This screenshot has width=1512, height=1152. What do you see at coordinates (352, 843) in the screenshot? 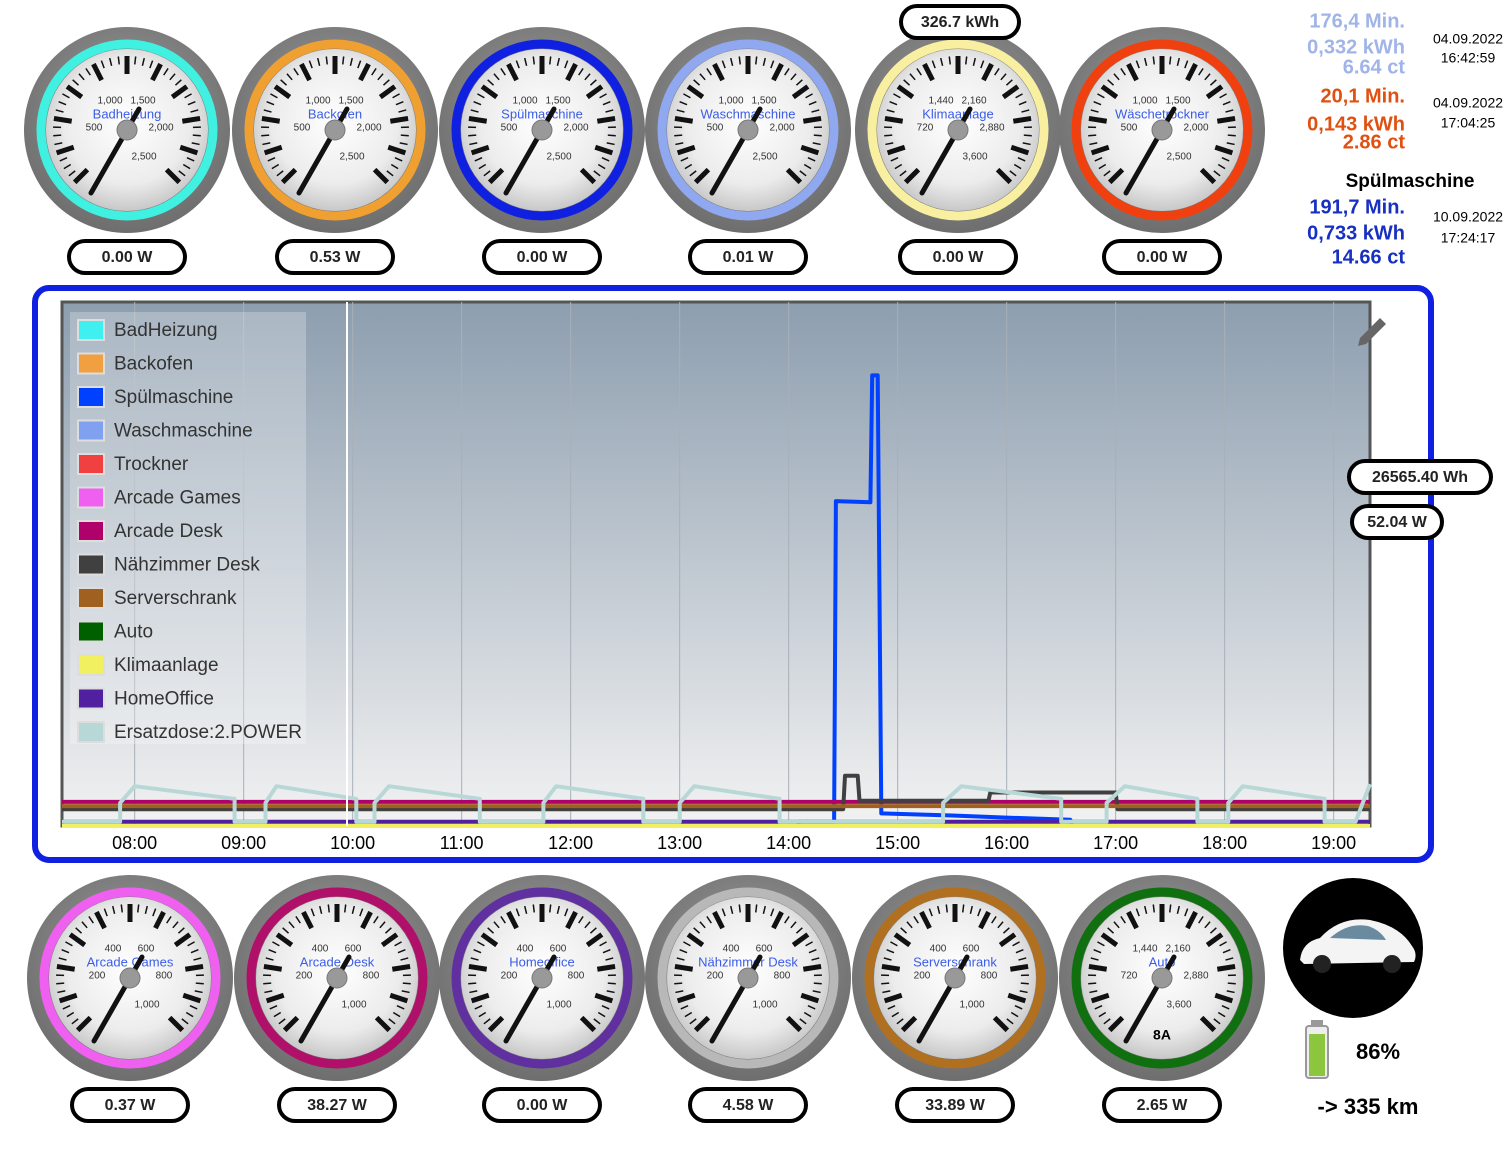
I see `x-tick-label: 10:00` at bounding box center [352, 843].